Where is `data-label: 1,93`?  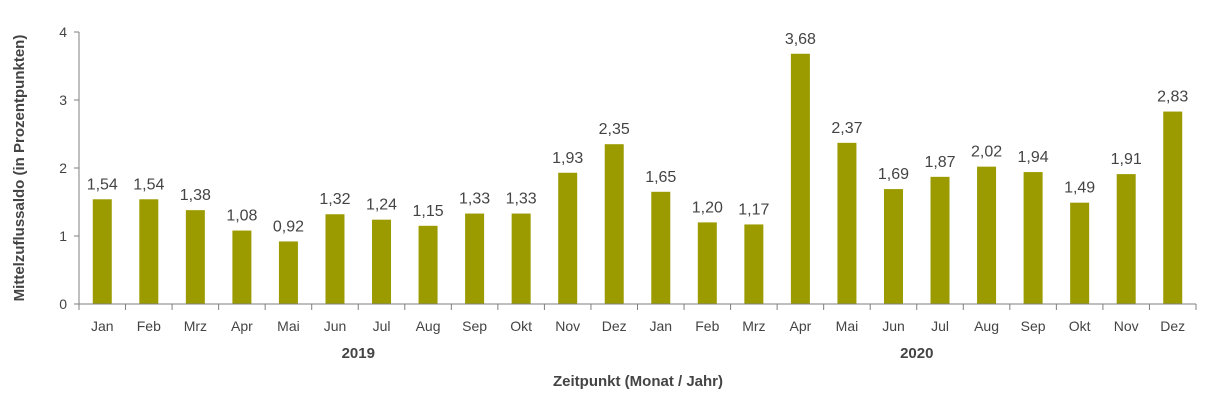
data-label: 1,93 is located at coordinates (567, 158).